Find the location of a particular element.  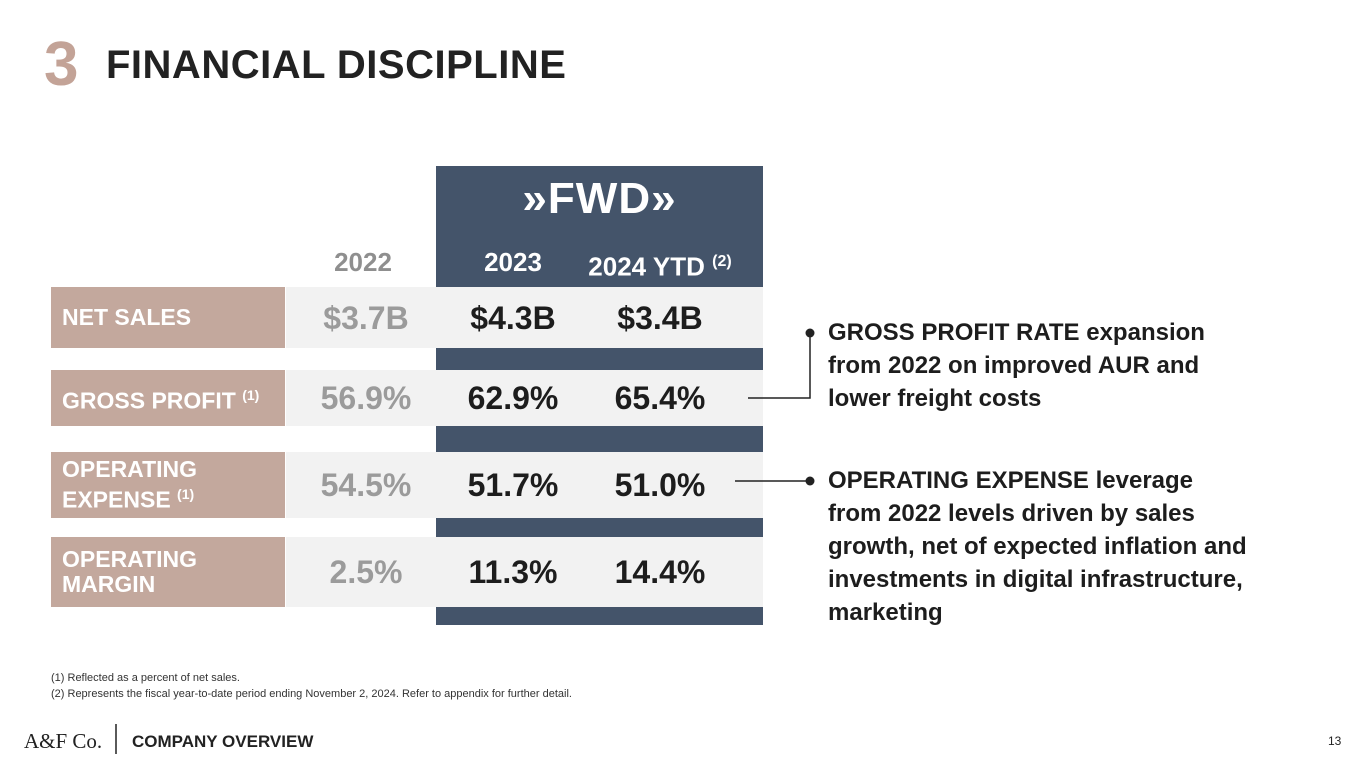

row-label: OPERATING MARGIN is located at coordinates (168, 572).